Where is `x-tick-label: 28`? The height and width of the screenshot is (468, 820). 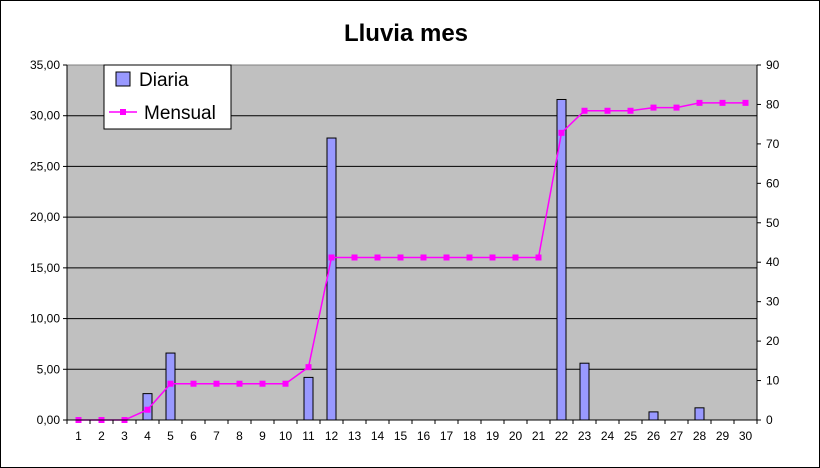
x-tick-label: 28 is located at coordinates (700, 436).